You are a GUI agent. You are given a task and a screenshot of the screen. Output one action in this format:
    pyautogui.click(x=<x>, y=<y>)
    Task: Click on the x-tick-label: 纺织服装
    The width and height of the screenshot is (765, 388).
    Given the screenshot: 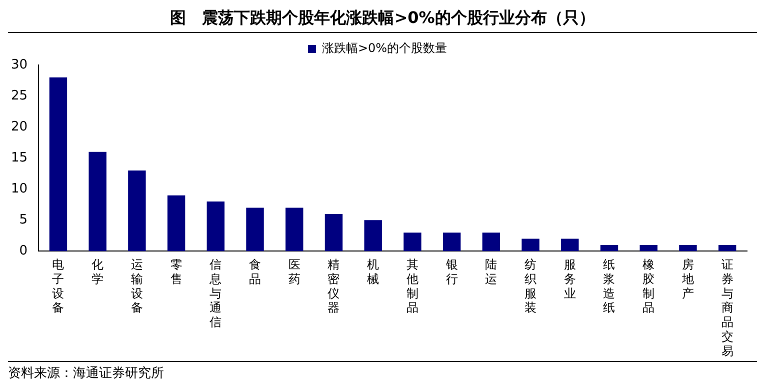 What is the action you would take?
    pyautogui.click(x=530, y=286)
    